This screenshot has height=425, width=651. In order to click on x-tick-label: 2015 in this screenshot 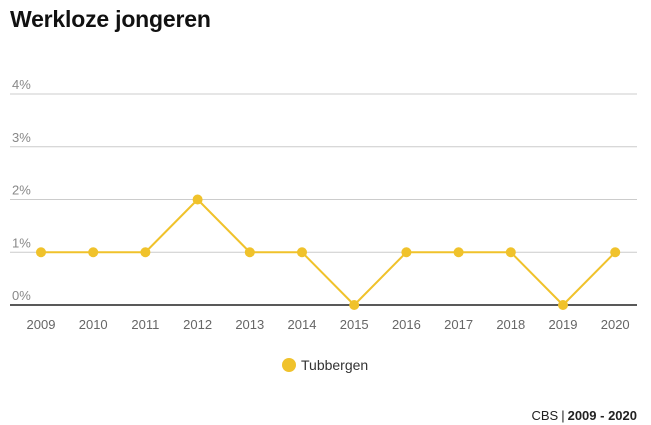, I will do `click(354, 324)`.